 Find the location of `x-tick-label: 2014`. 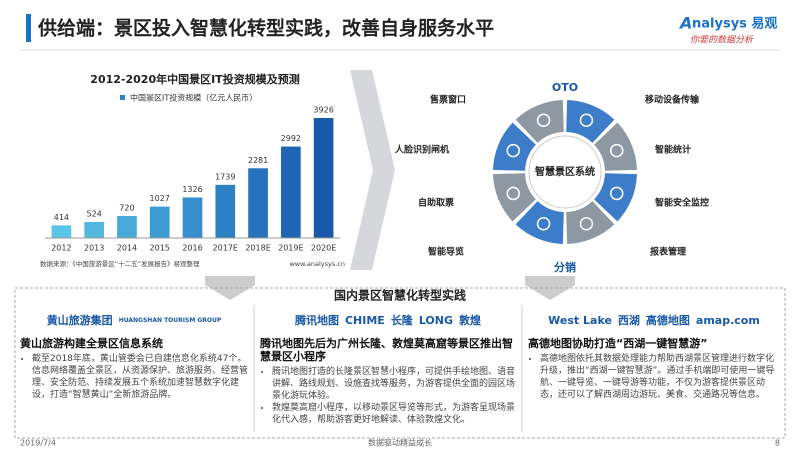

x-tick-label: 2014 is located at coordinates (127, 248).